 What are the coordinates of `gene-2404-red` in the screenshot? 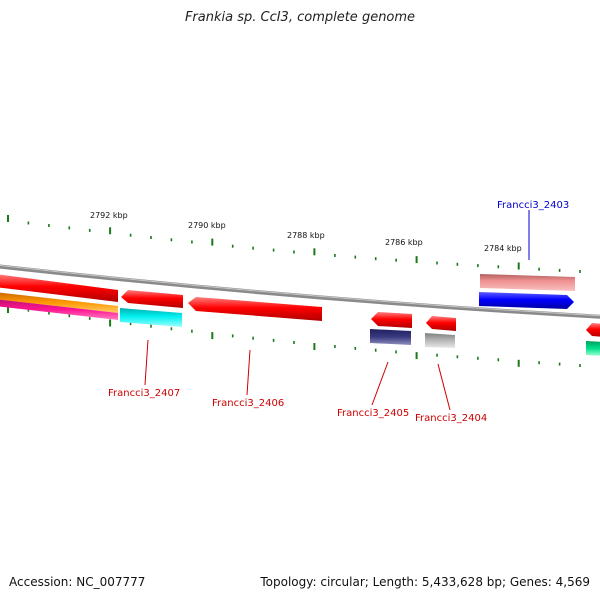 It's located at (441, 323).